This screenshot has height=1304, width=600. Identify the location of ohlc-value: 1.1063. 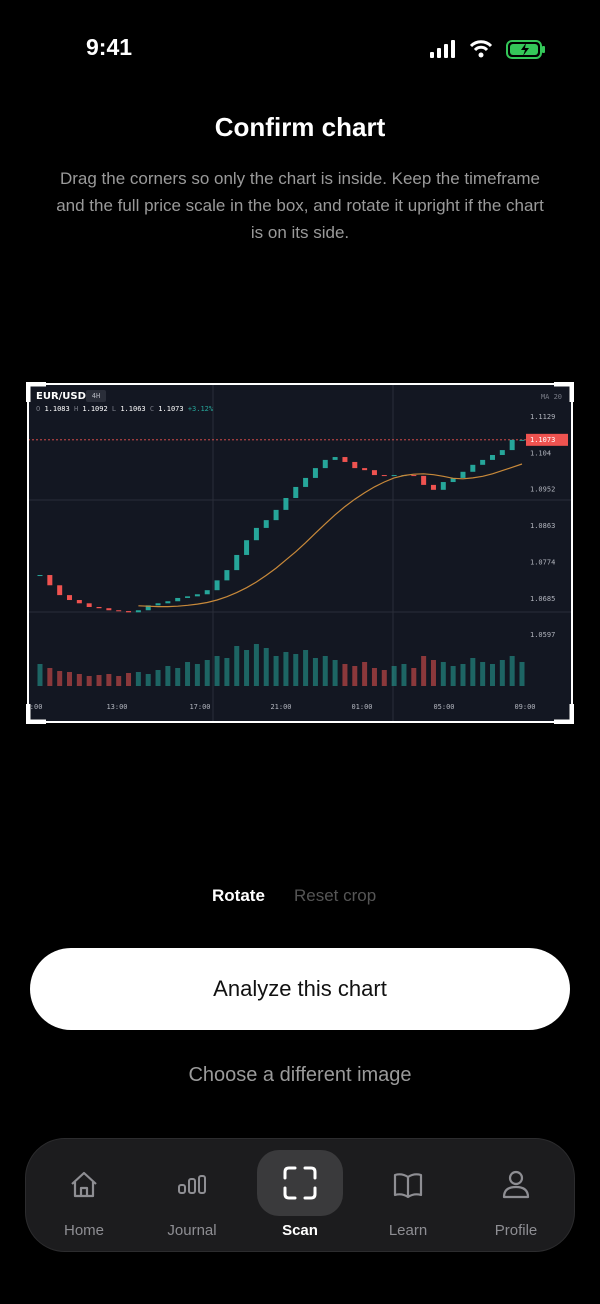
(132, 409).